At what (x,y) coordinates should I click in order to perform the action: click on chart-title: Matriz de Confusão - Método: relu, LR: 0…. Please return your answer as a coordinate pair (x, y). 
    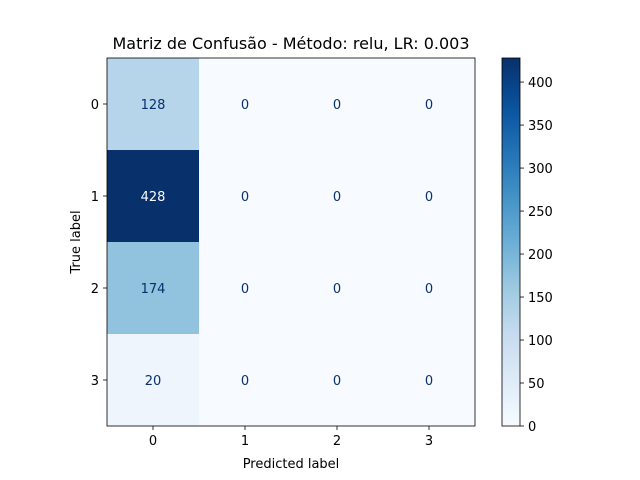
    Looking at the image, I should click on (290, 43).